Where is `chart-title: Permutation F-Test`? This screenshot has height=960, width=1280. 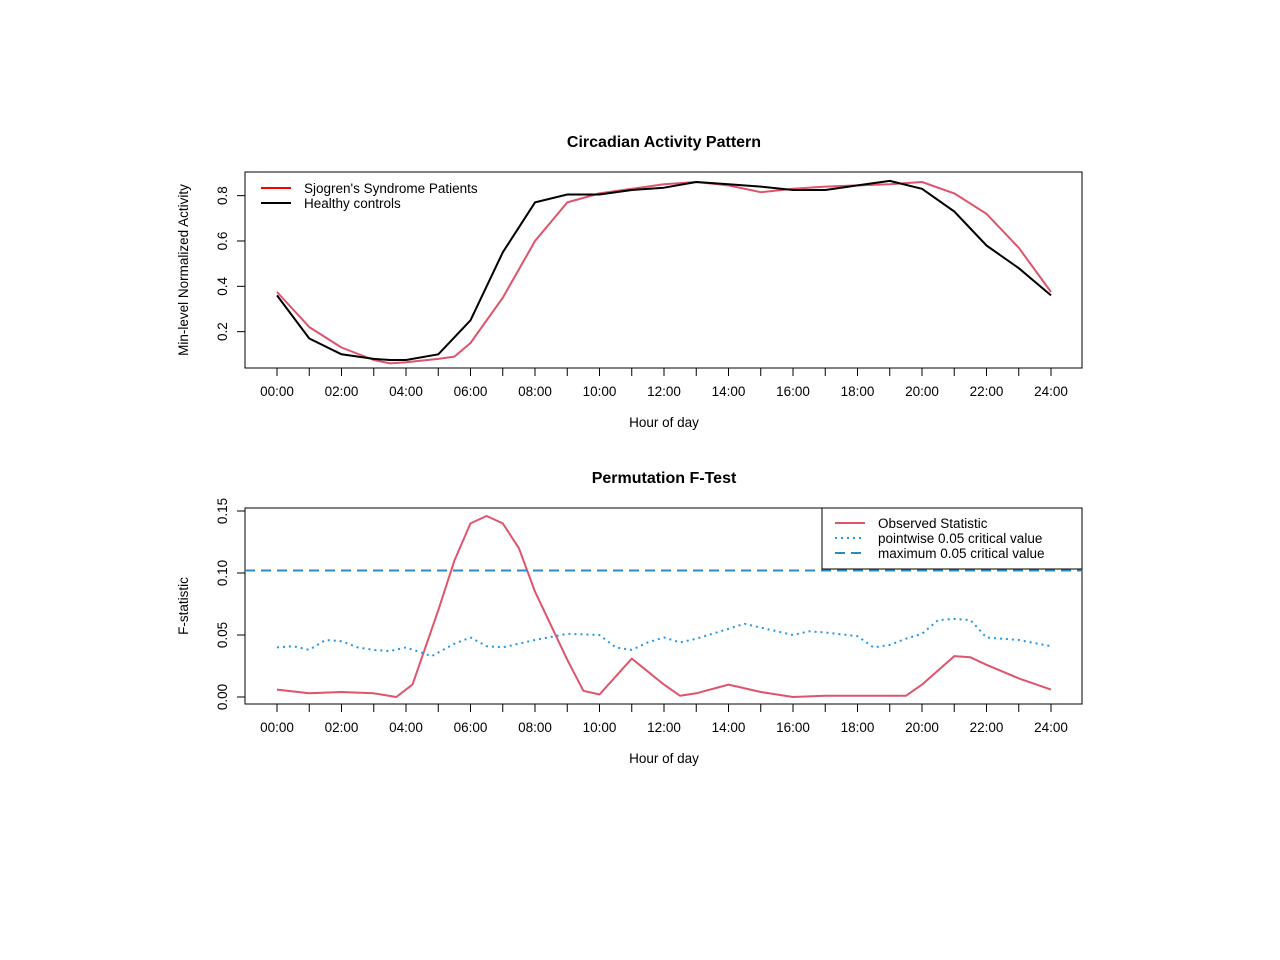
chart-title: Permutation F-Test is located at coordinates (664, 478).